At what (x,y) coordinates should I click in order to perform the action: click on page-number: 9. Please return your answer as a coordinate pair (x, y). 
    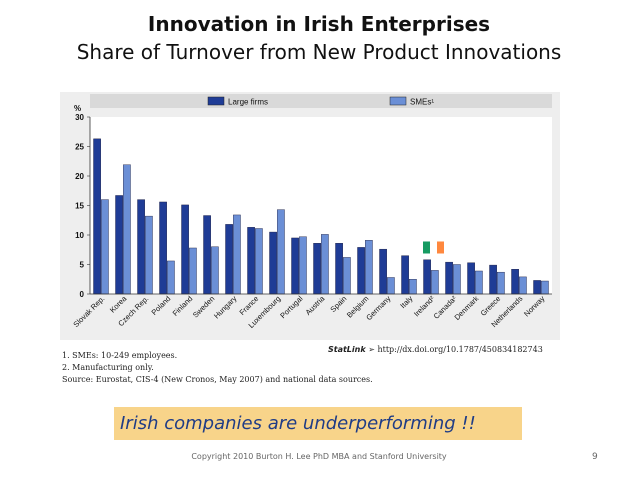
    Looking at the image, I should click on (595, 457).